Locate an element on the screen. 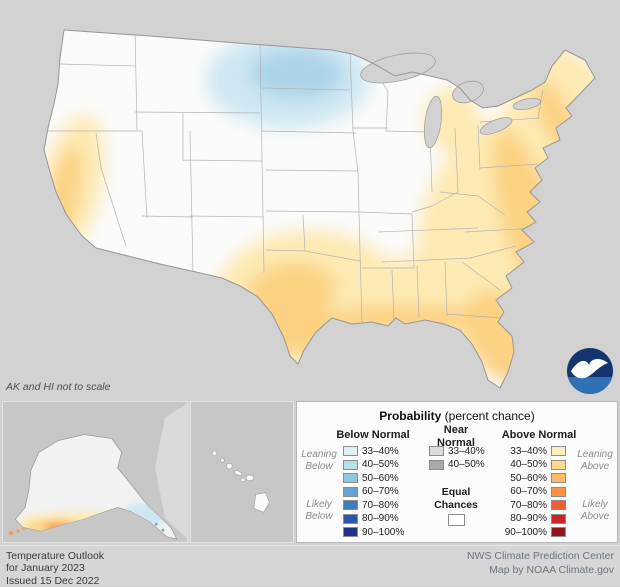  leaning-below-label: Leaning Below is located at coordinates (319, 460).